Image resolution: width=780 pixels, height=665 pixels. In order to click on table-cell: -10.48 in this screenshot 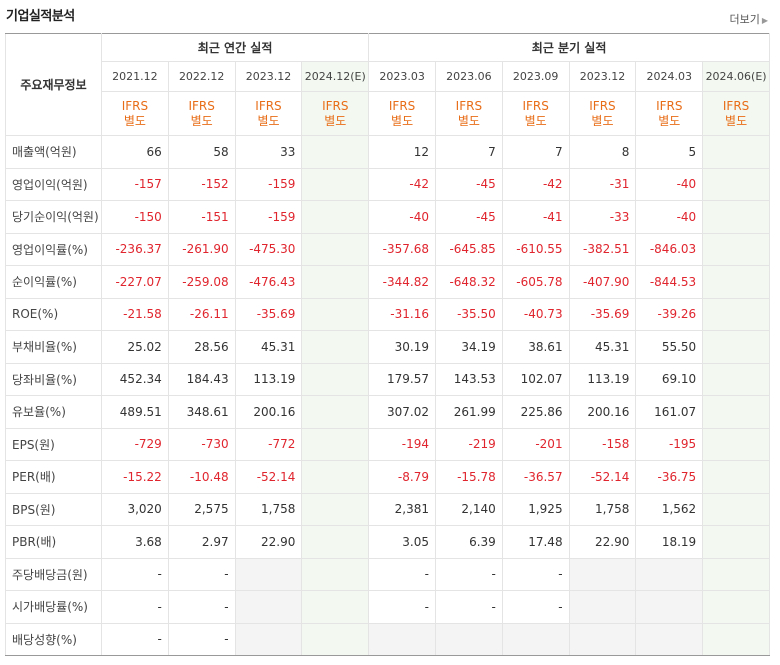, I will do `click(201, 477)`.